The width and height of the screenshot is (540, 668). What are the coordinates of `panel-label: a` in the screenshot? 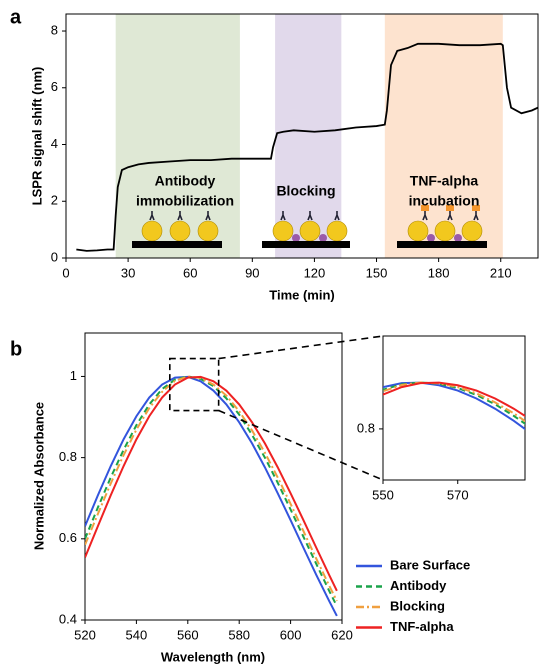 It's located at (16, 17).